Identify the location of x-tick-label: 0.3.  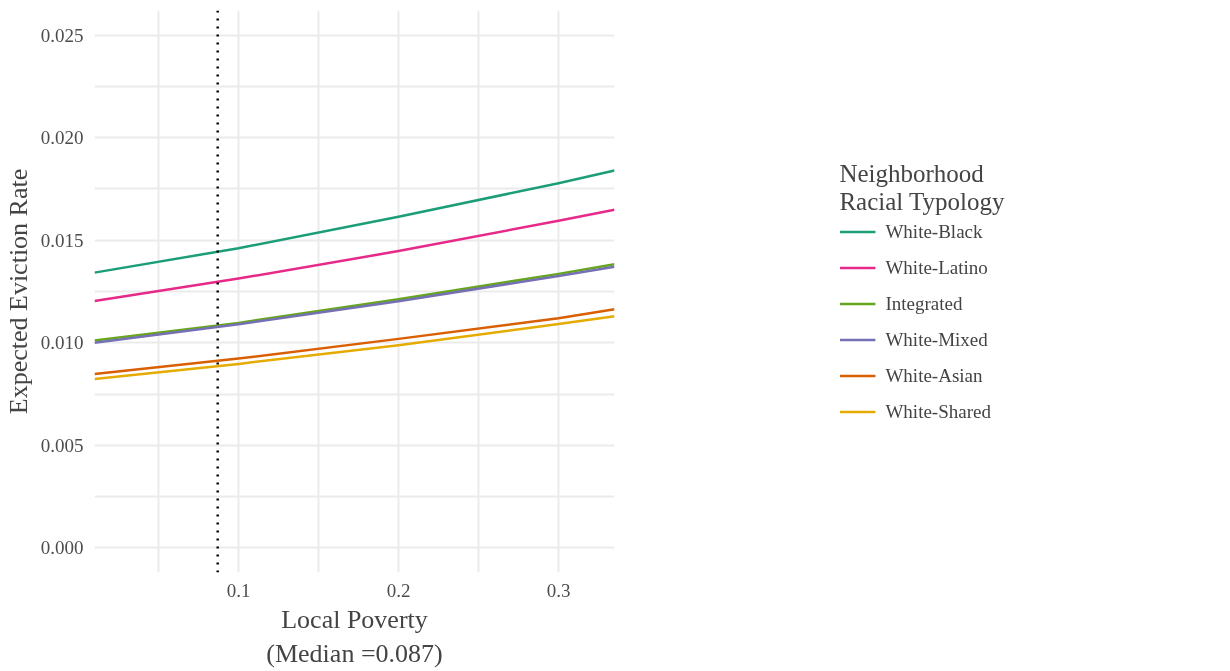
(558, 590).